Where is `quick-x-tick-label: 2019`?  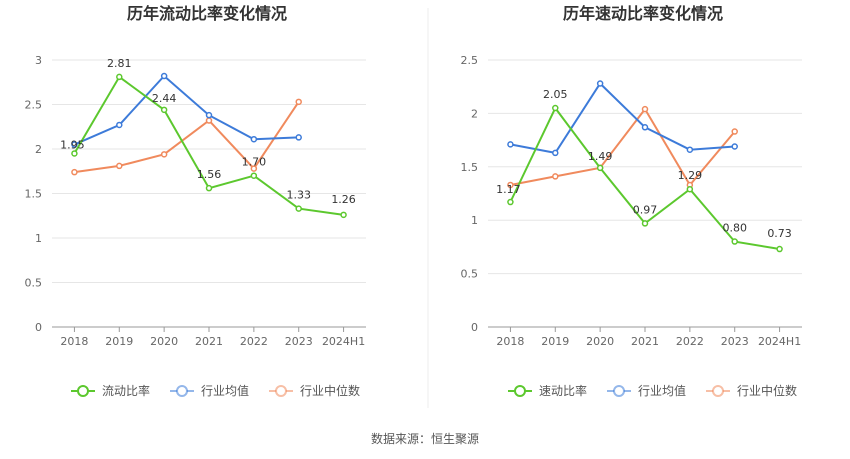
quick-x-tick-label: 2019 is located at coordinates (555, 341).